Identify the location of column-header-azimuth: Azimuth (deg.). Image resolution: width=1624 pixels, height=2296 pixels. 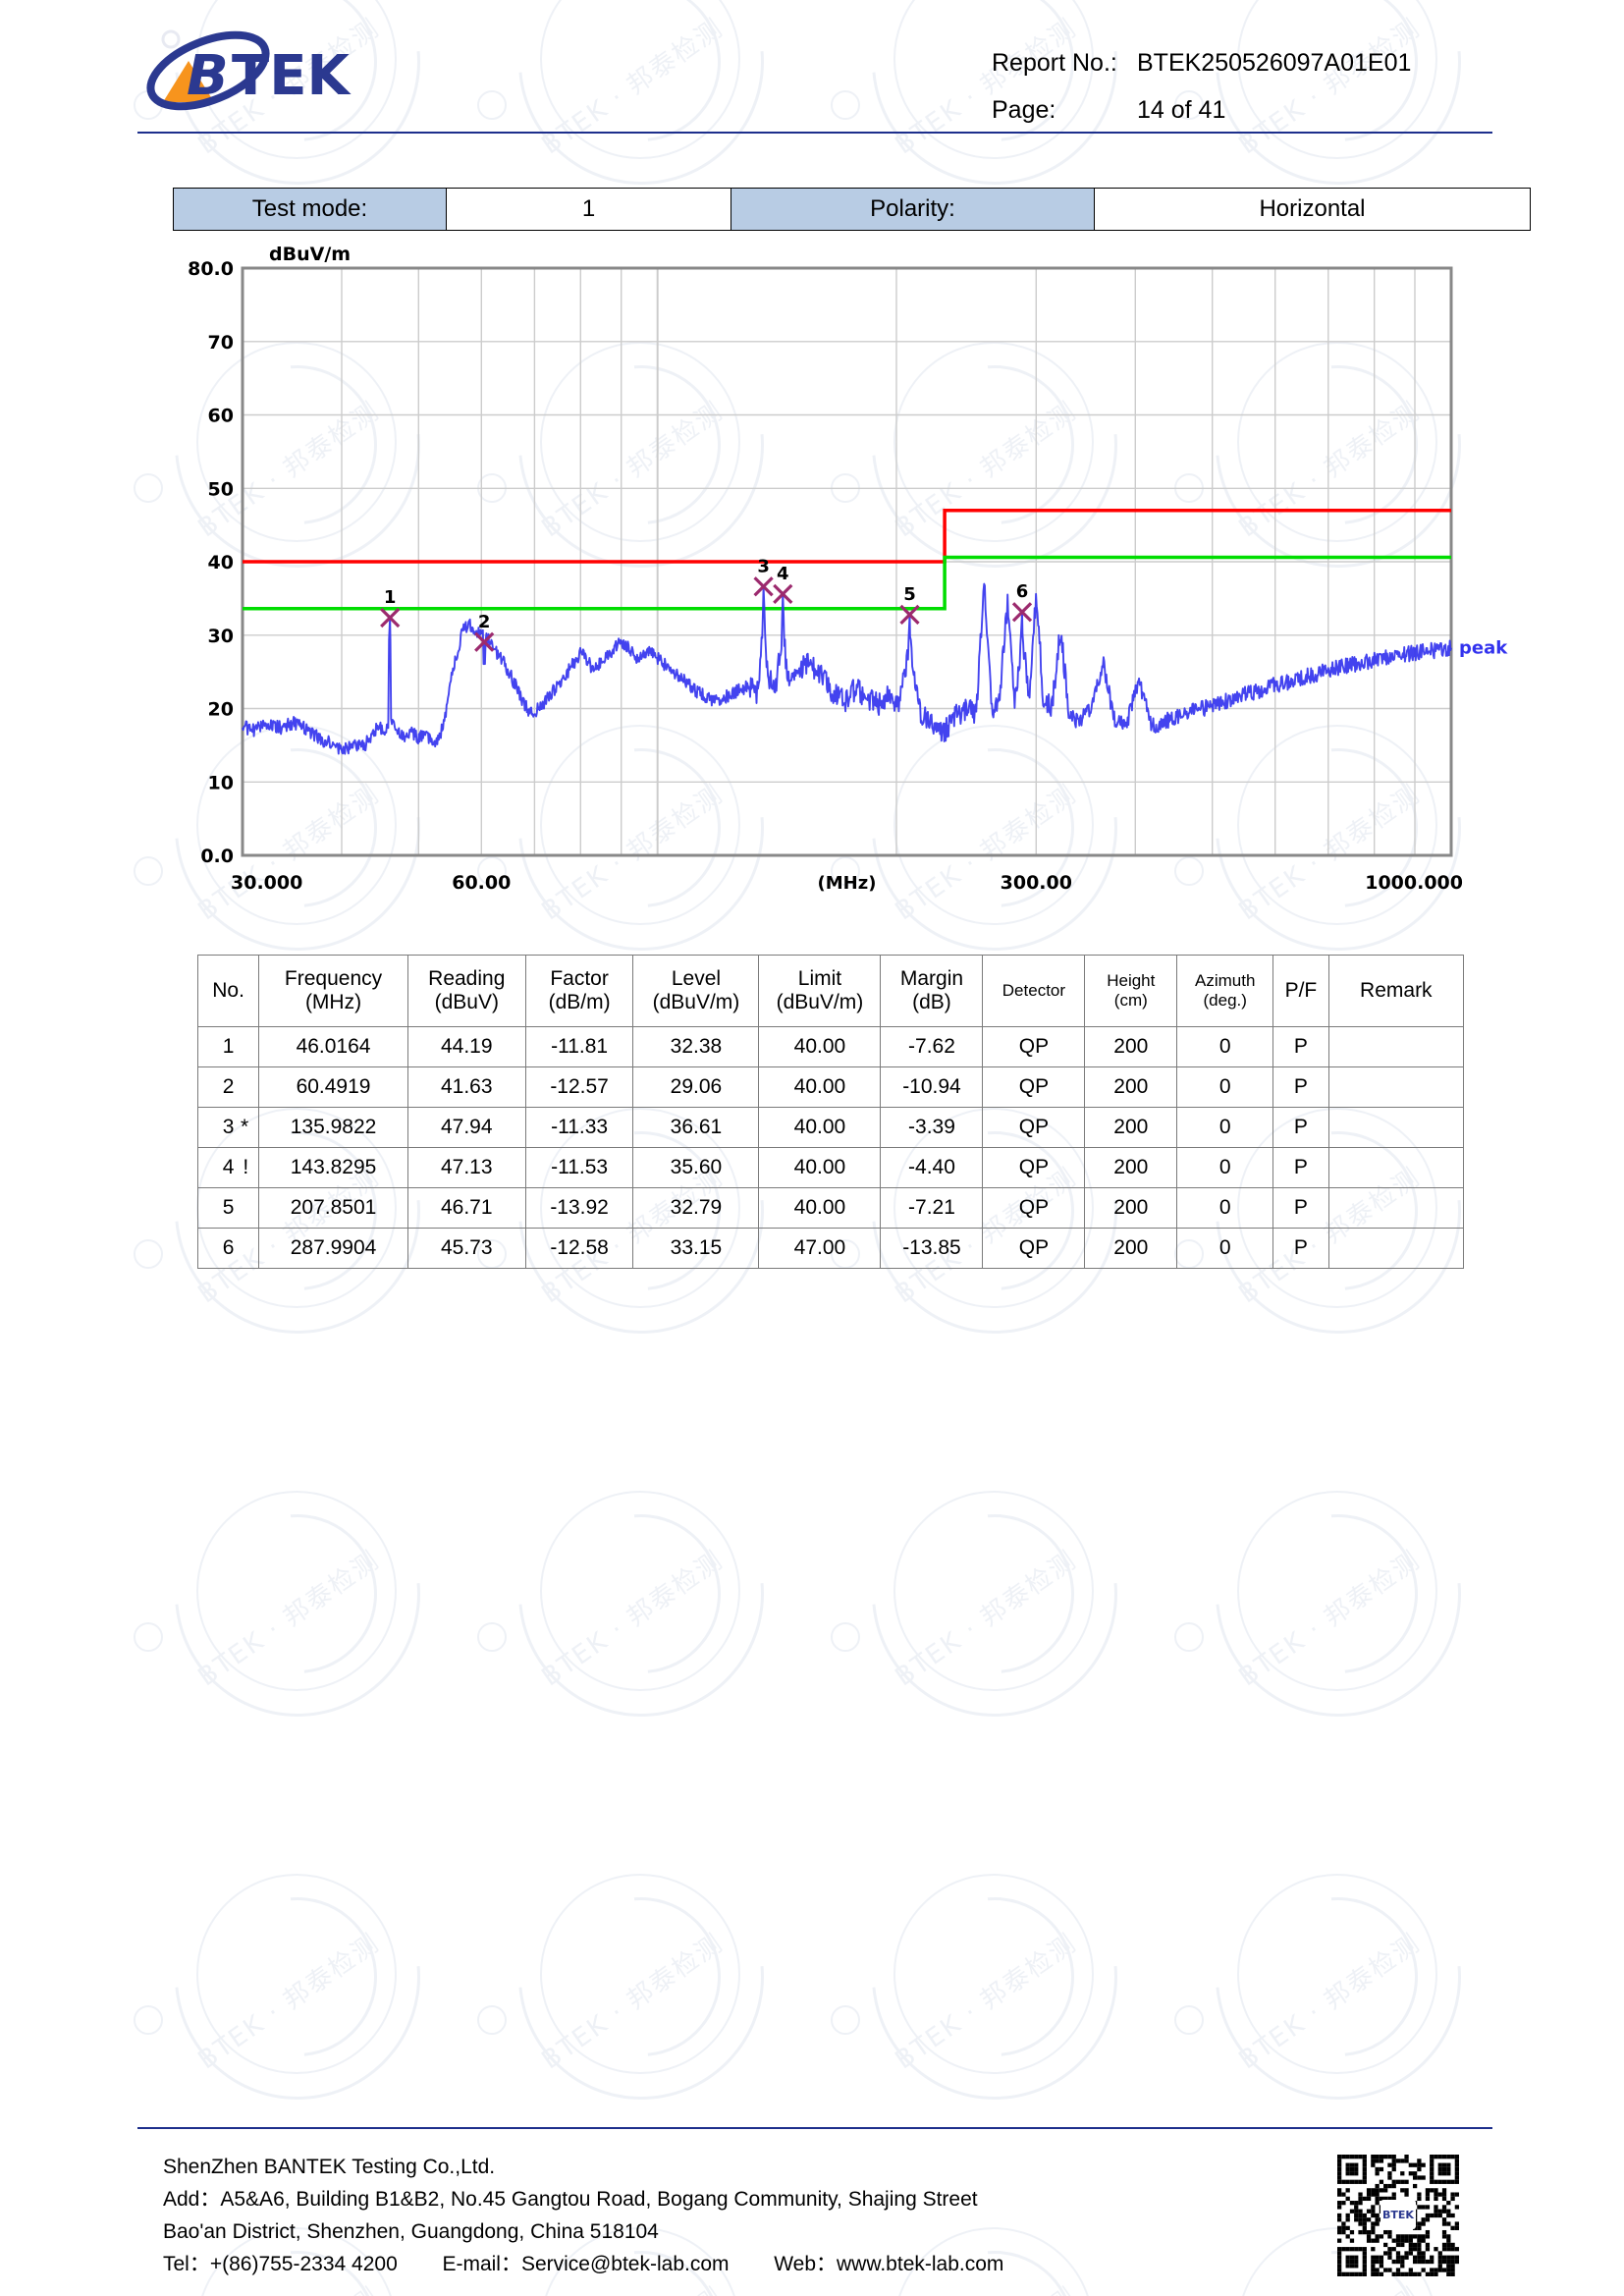
(1225, 991).